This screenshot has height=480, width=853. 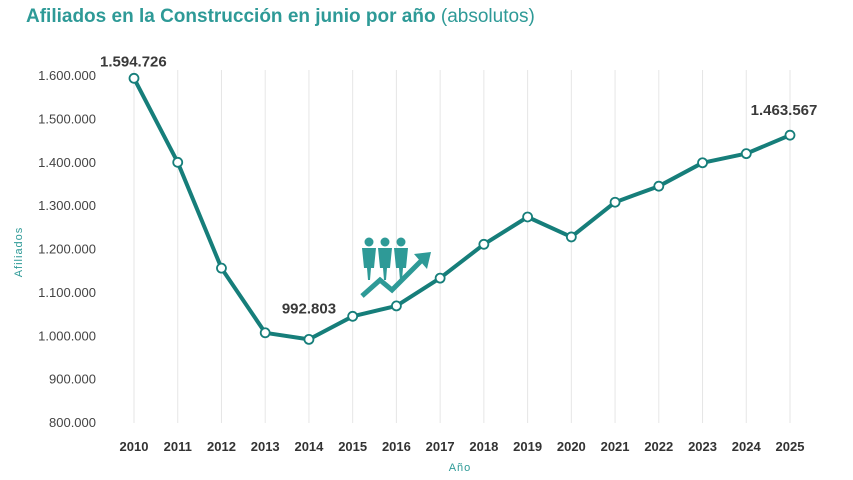 I want to click on y-axis-label: Afiliados, so click(x=19, y=252).